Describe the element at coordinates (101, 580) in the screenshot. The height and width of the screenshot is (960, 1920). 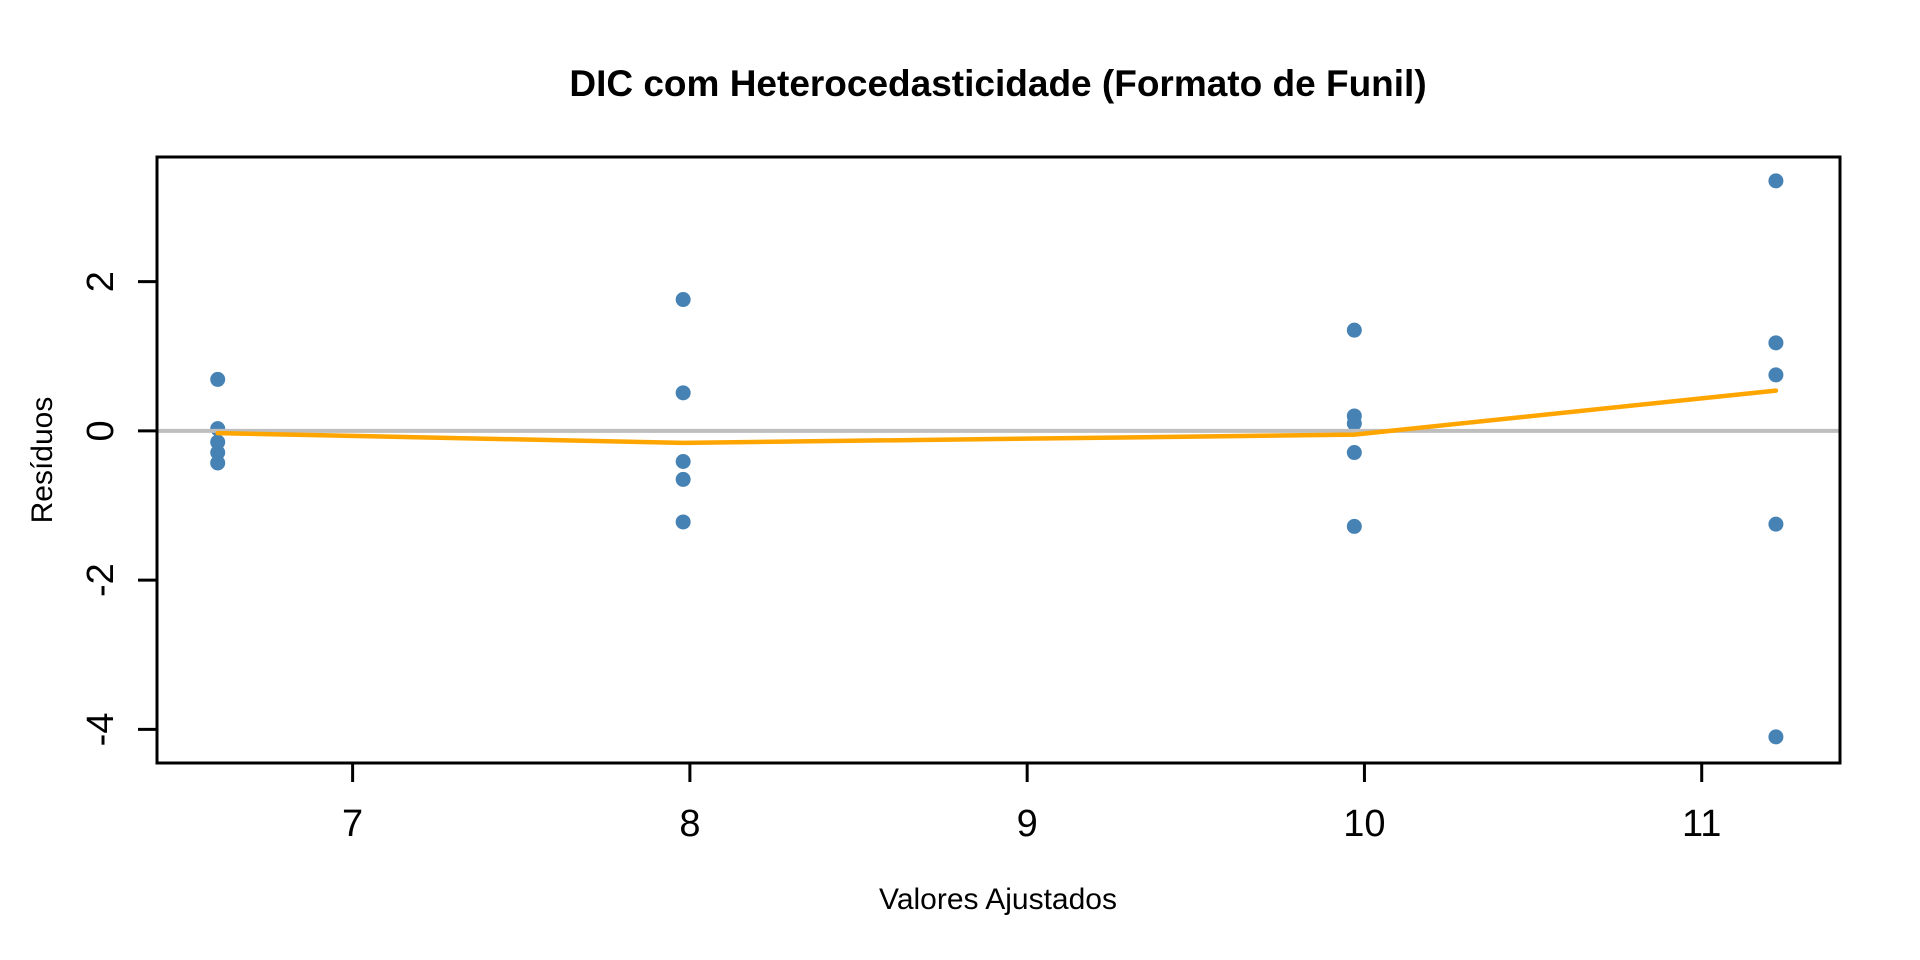
I see `y-axis-tick-label: -2` at that location.